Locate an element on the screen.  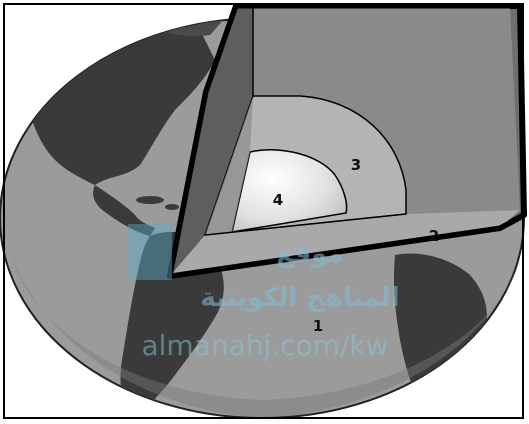
label-layer-1: 1 is located at coordinates (318, 326).